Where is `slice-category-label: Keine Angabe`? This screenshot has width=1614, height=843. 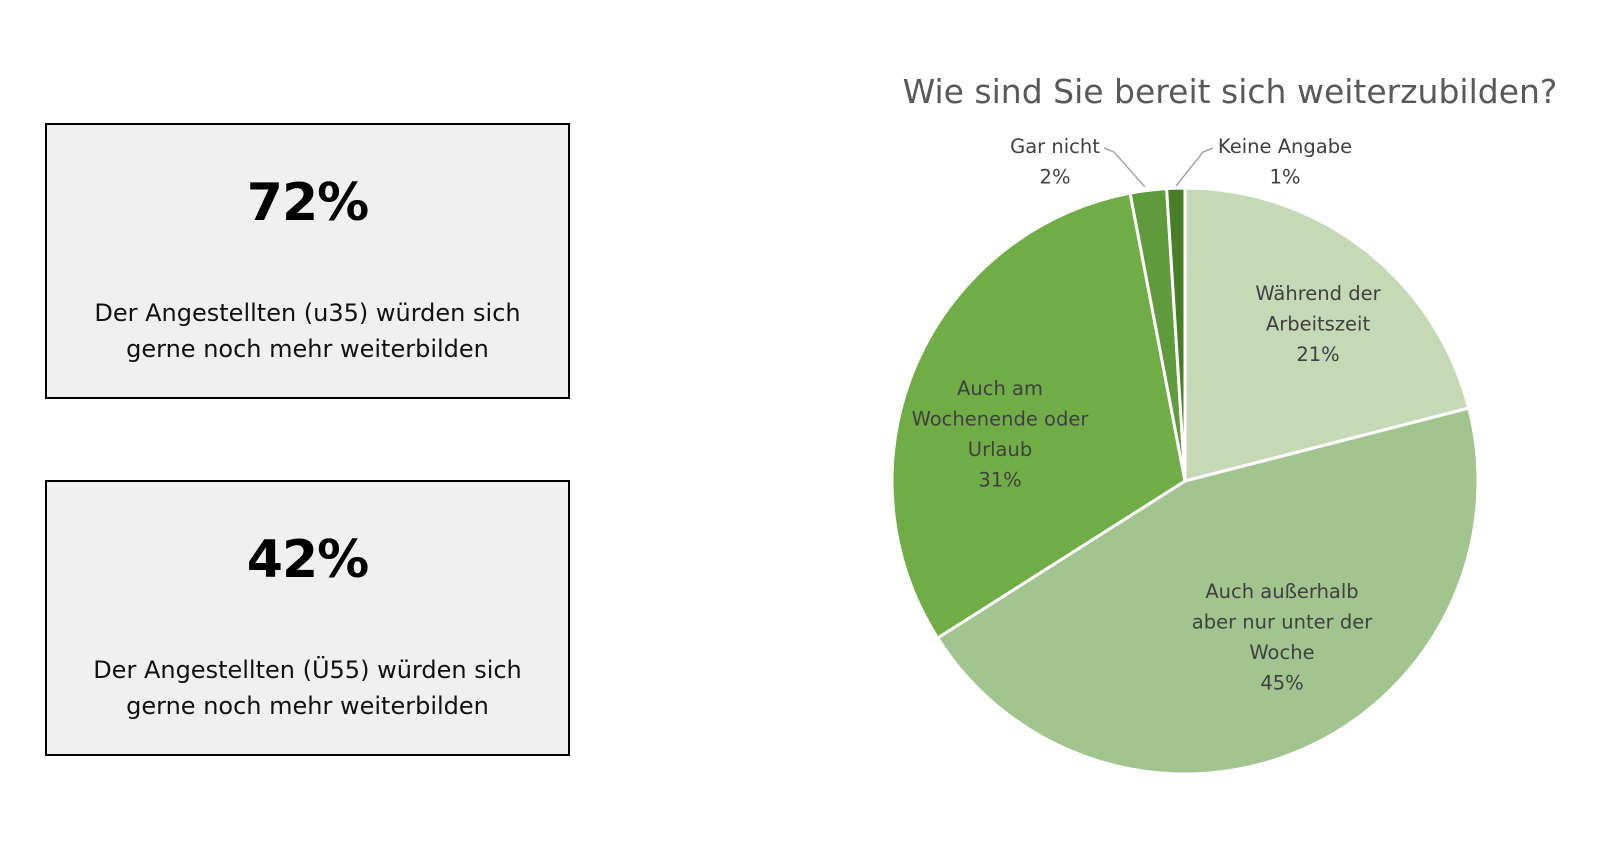
slice-category-label: Keine Angabe is located at coordinates (1285, 146).